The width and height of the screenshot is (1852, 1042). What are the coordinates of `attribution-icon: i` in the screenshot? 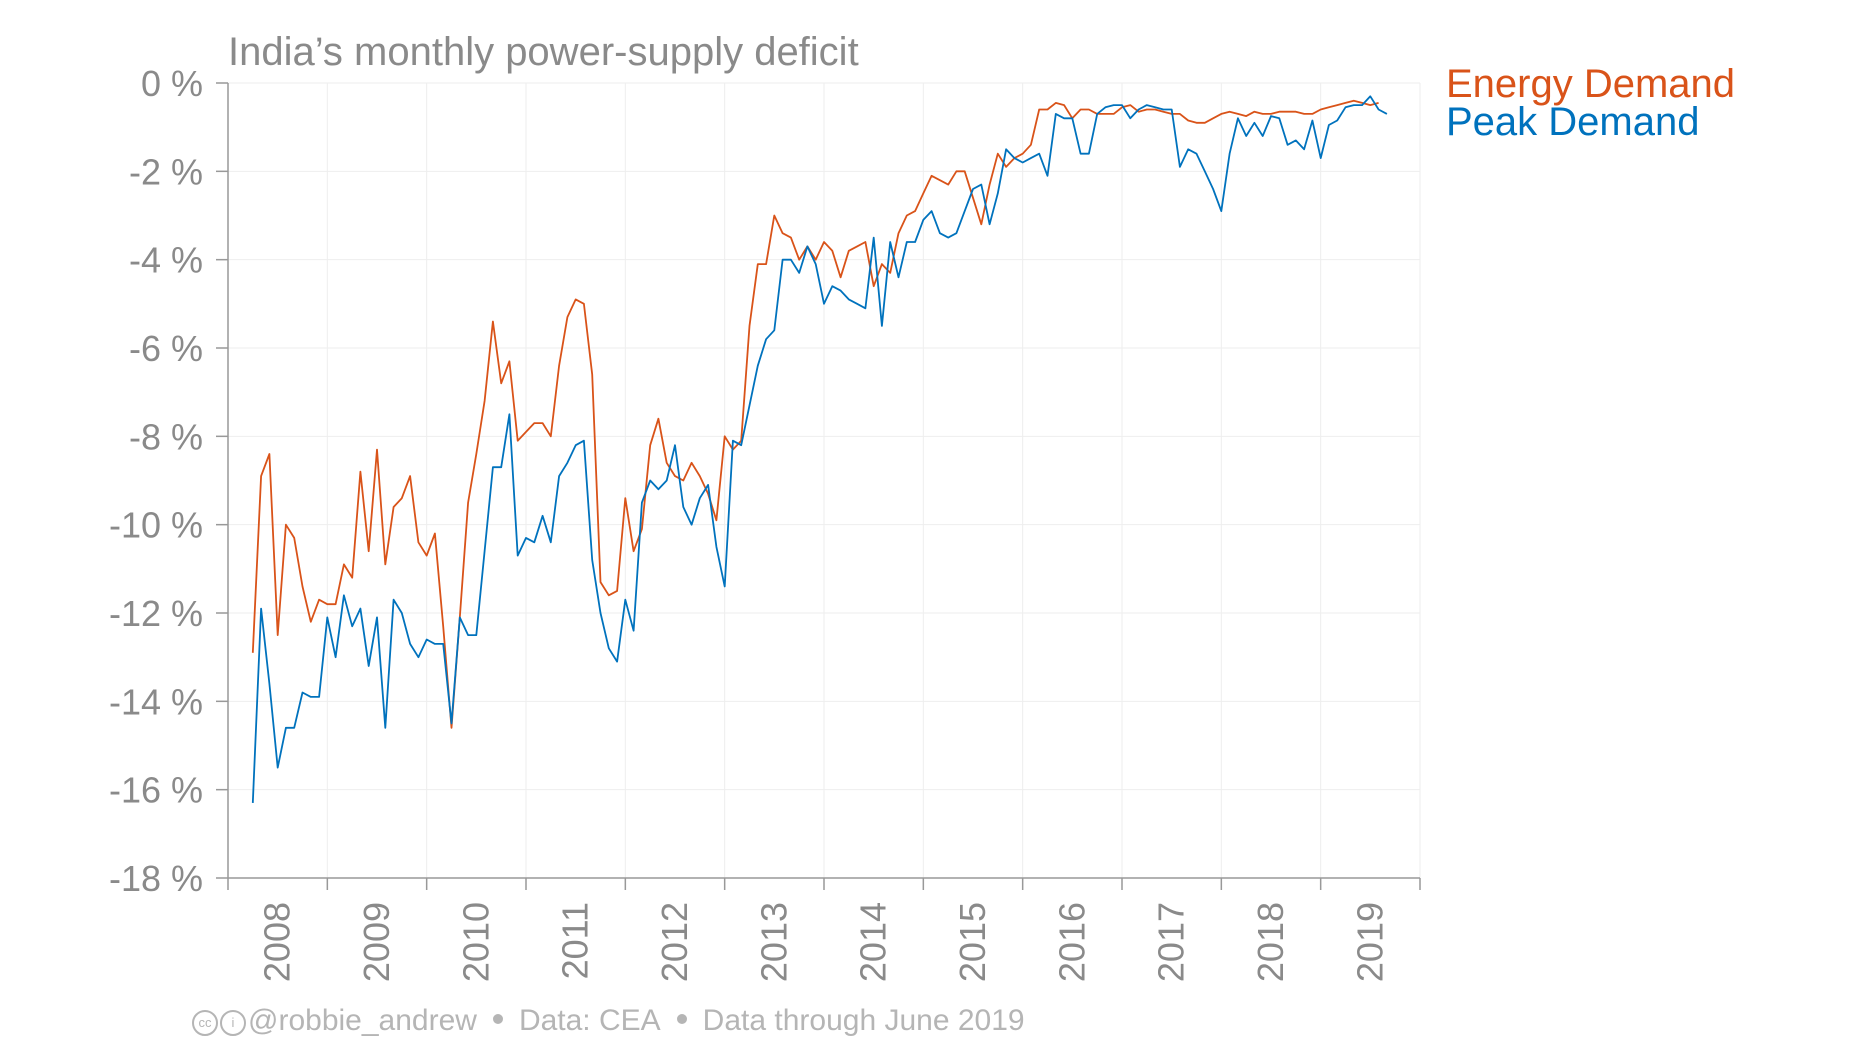 It's located at (233, 1023).